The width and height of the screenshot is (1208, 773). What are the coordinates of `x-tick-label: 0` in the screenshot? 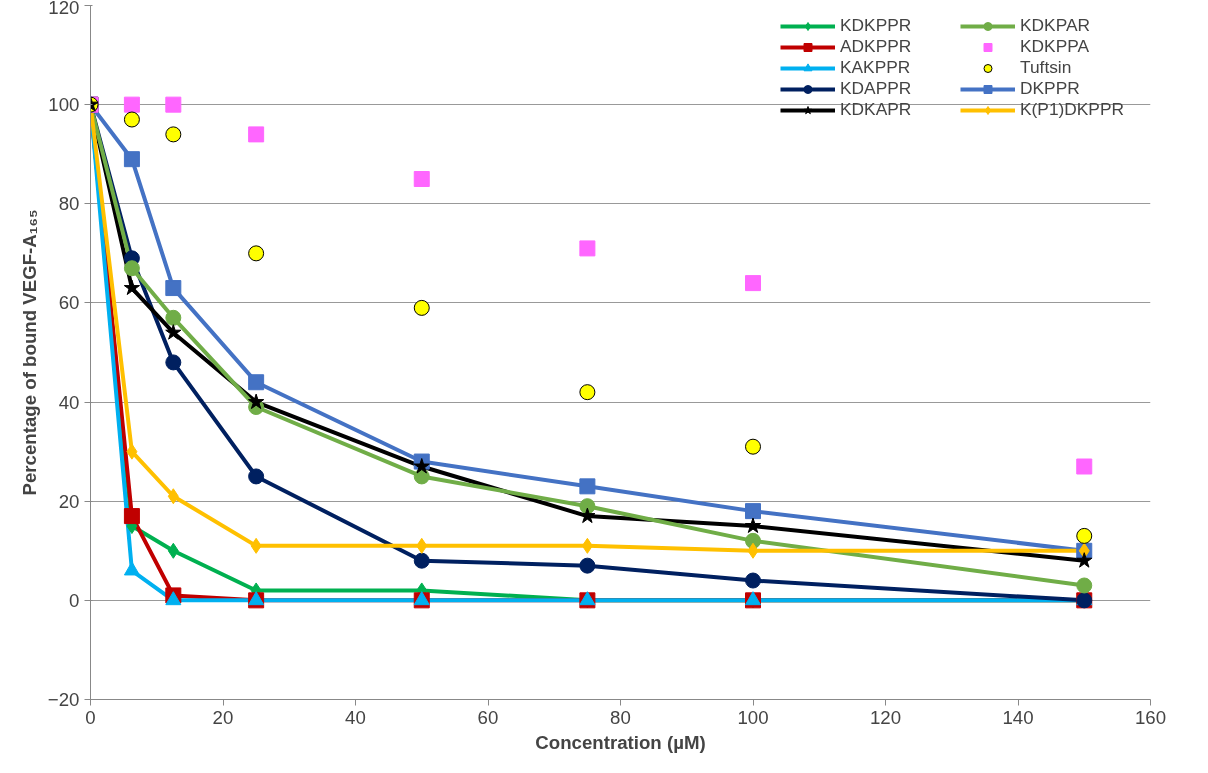 It's located at (90, 717).